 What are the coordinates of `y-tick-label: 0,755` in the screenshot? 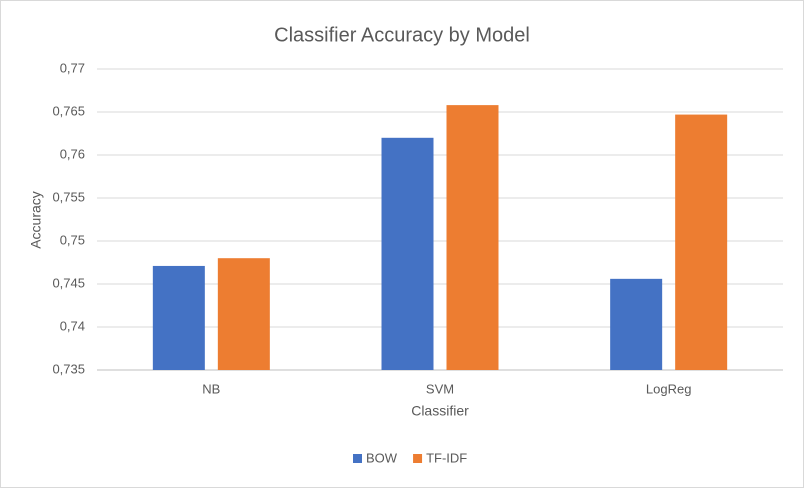 It's located at (68, 196).